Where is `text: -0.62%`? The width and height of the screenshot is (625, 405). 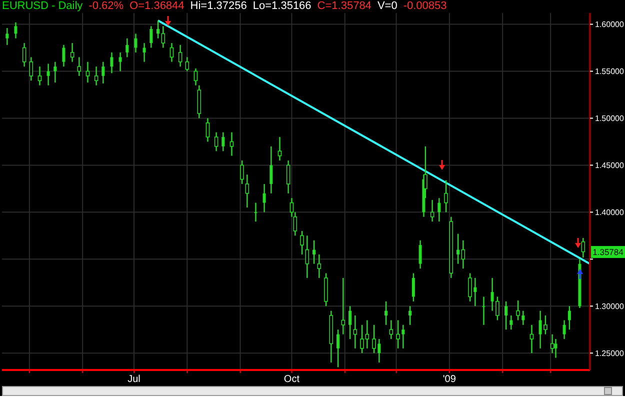 text: -0.62% is located at coordinates (106, 6).